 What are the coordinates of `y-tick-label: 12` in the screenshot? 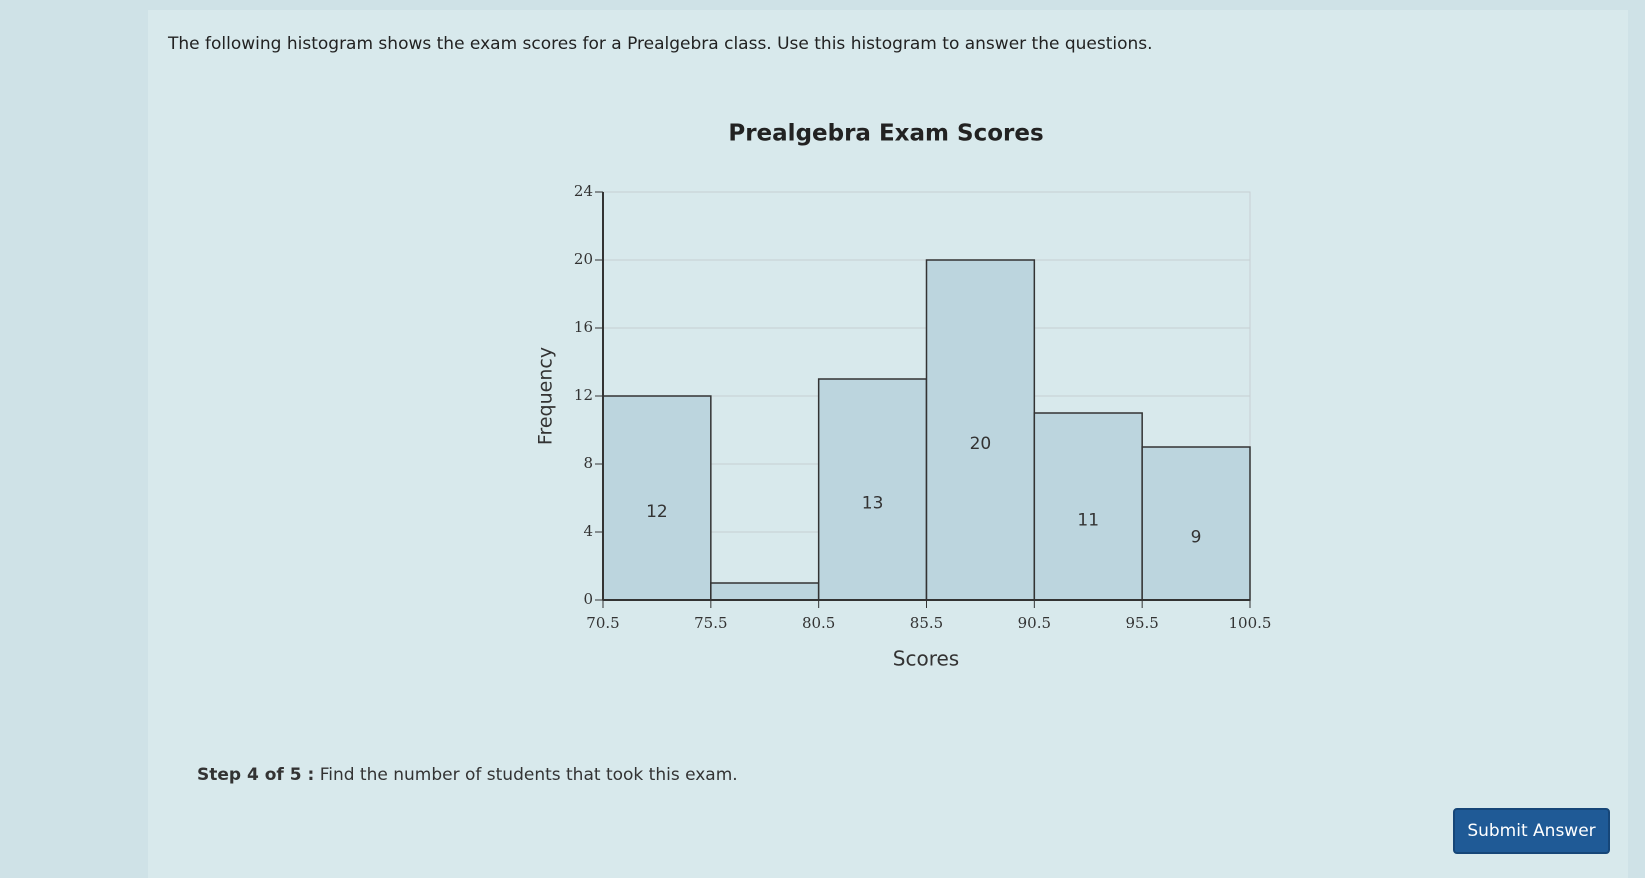 It's located at (583, 395).